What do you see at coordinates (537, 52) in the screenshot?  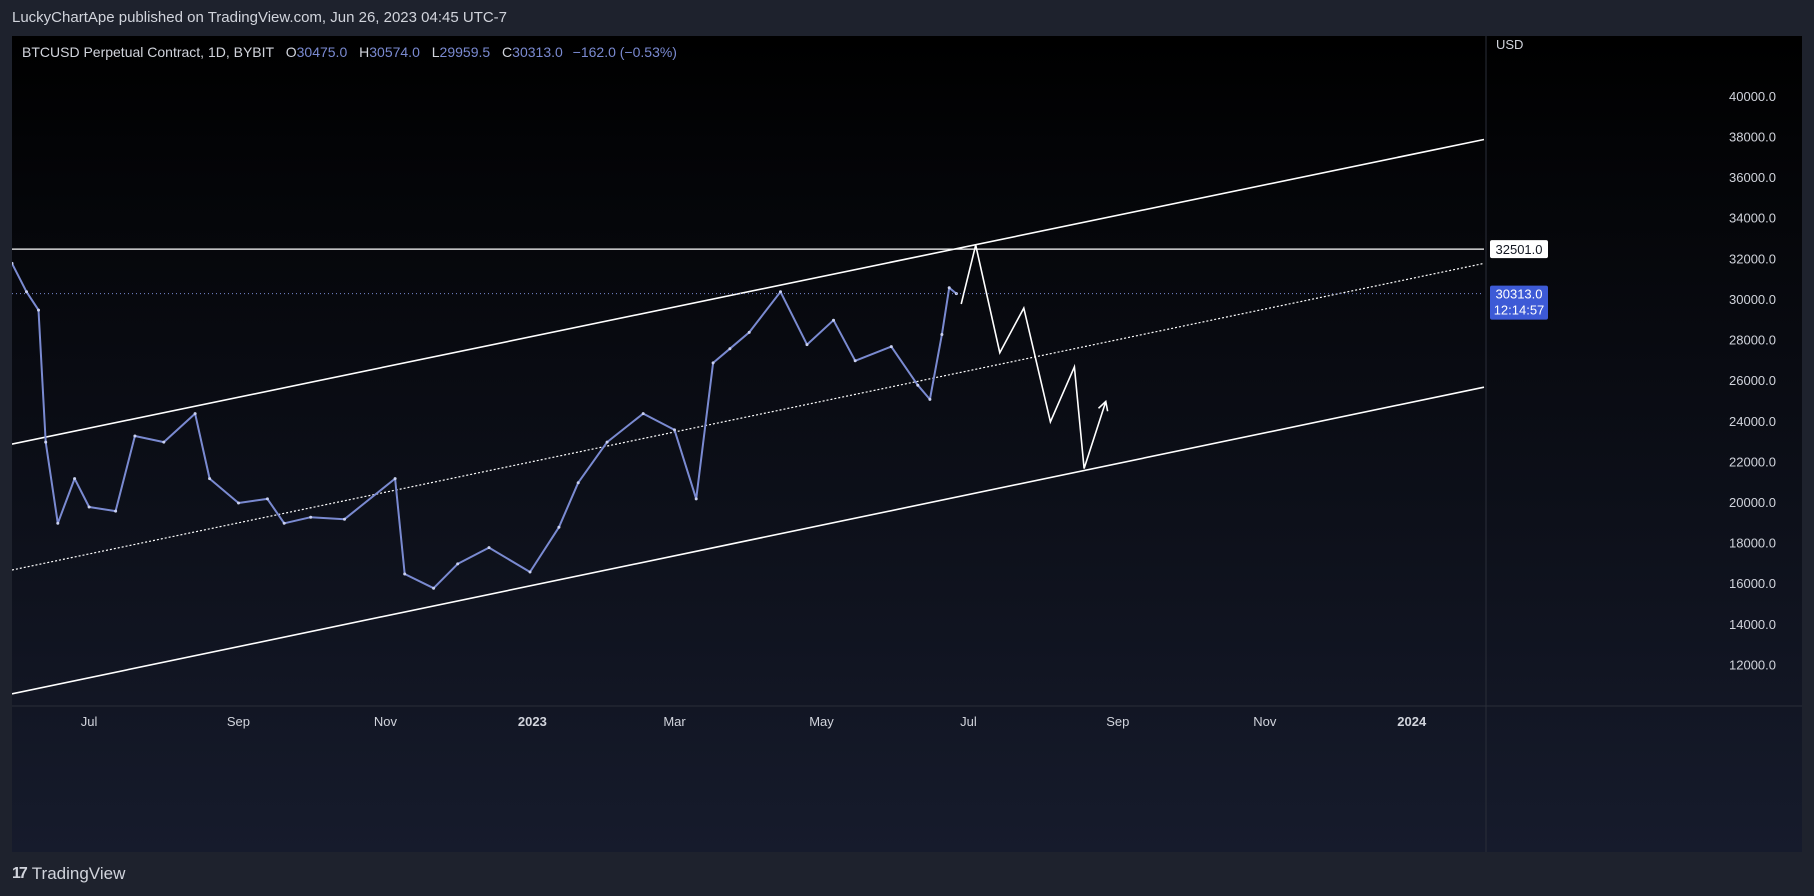 I see `close-value: 30313.0` at bounding box center [537, 52].